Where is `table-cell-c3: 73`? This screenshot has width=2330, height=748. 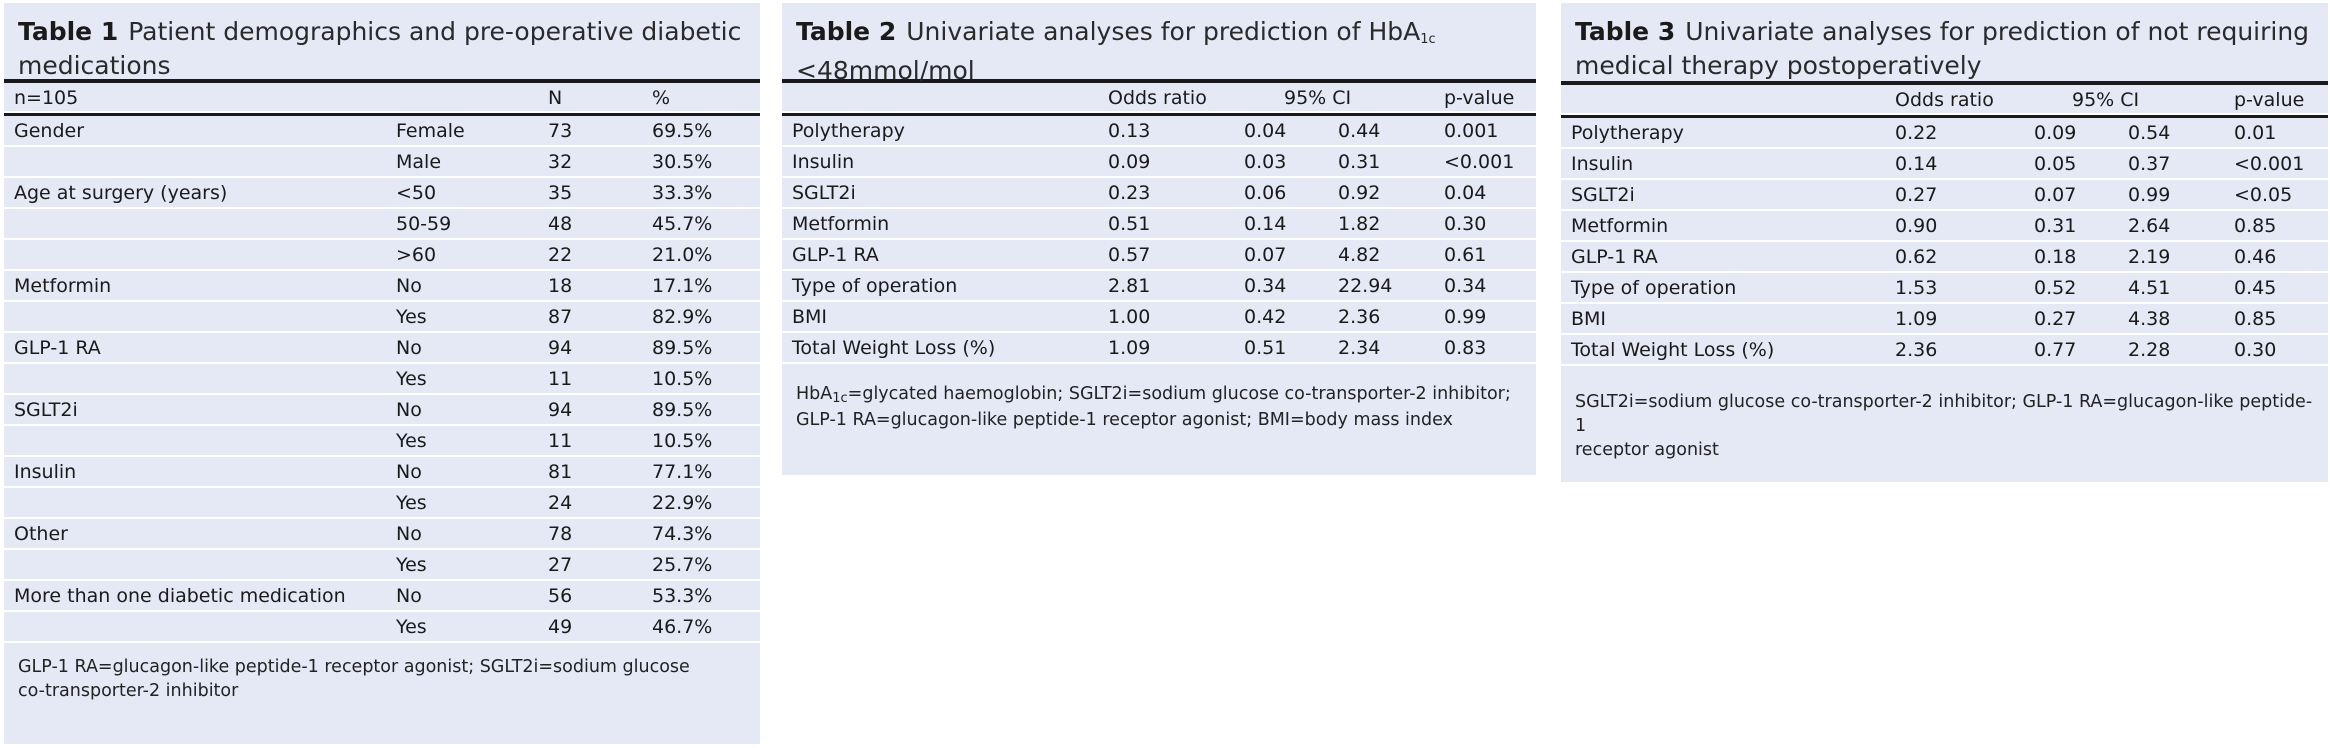 table-cell-c3: 73 is located at coordinates (560, 131).